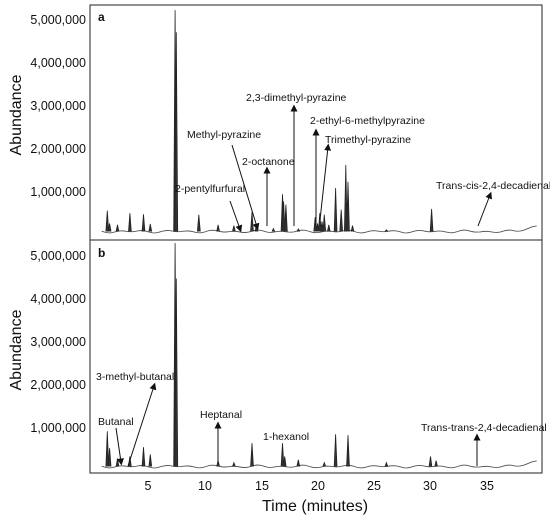 The height and width of the screenshot is (519, 550). I want to click on x-tick-label: 15, so click(262, 486).